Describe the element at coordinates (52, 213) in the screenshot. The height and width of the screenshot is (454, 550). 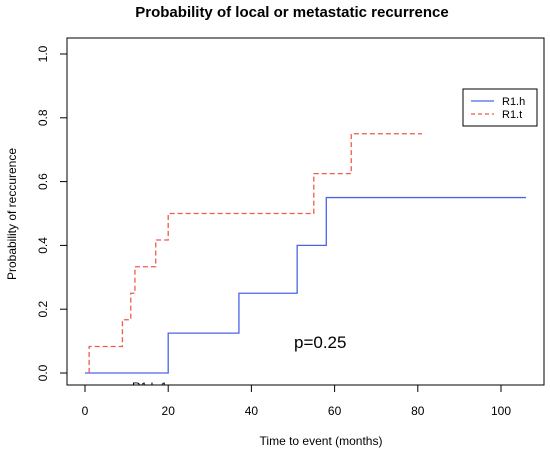
I see `y-axis: 0.0 0.2 0.4 0.6 0.8 1.0` at that location.